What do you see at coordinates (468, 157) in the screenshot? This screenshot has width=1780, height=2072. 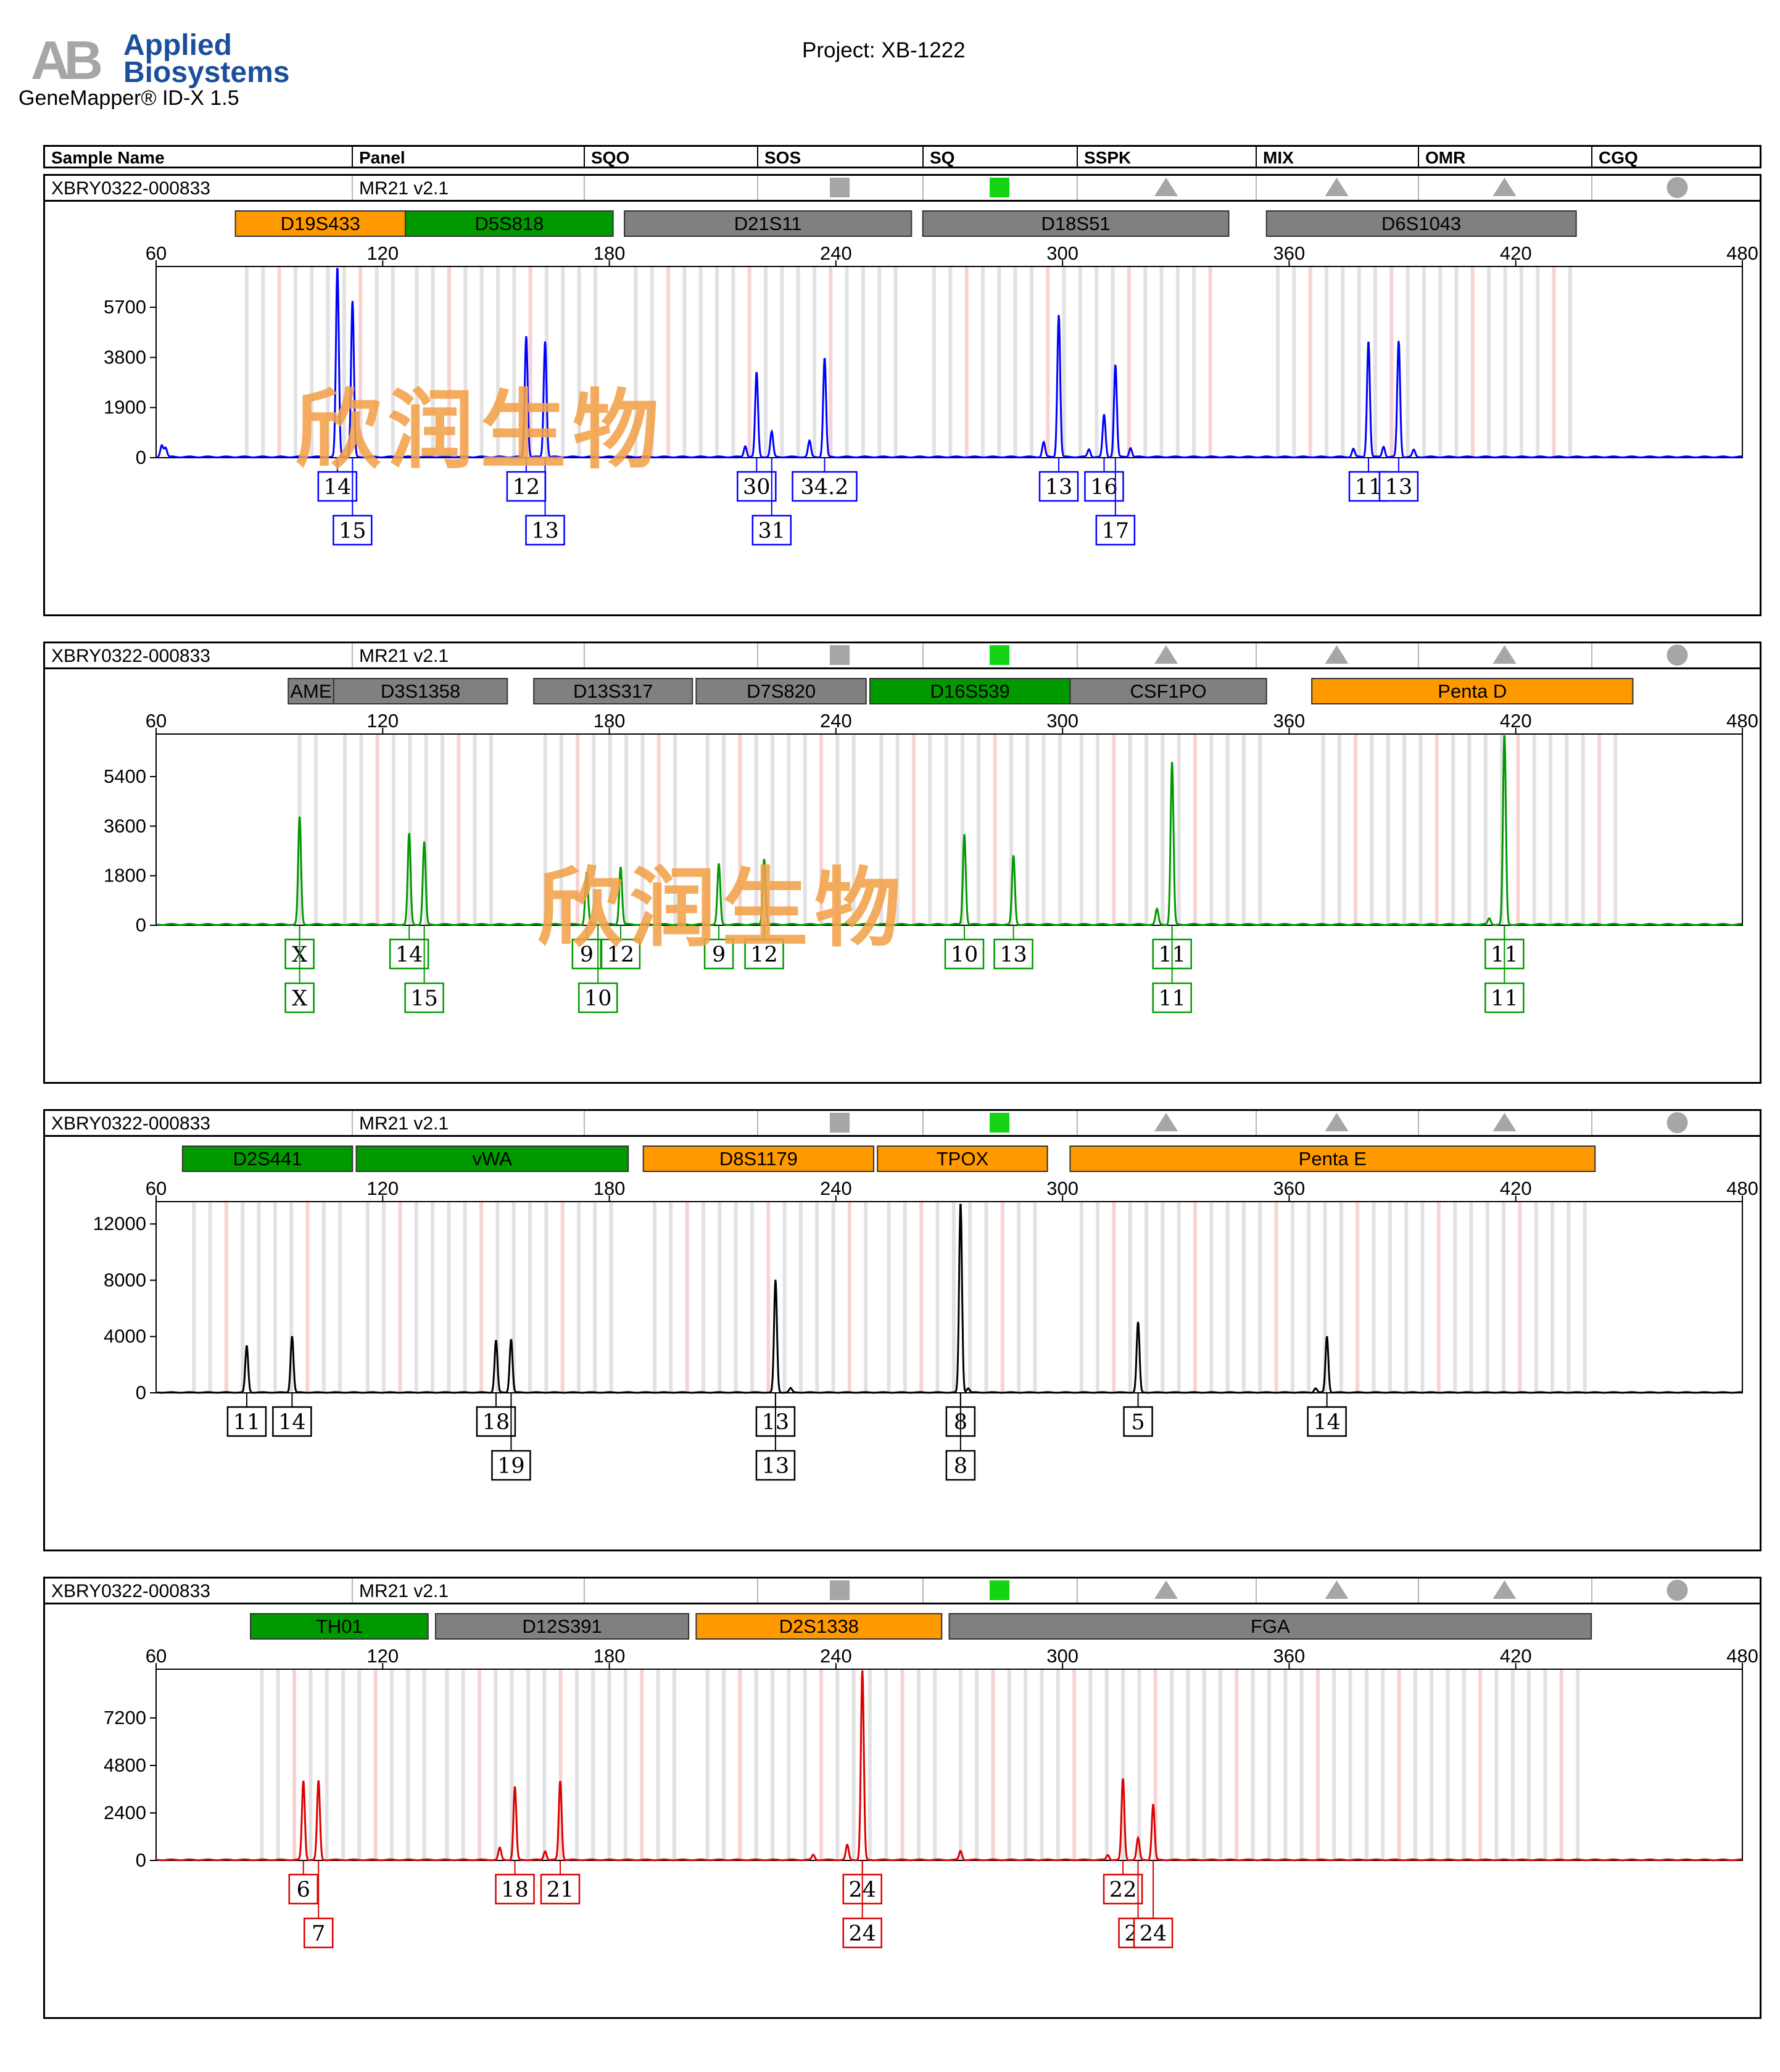 I see `column-header-panel: Panel` at bounding box center [468, 157].